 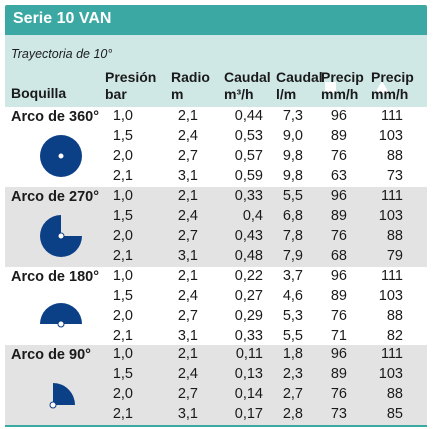 What do you see at coordinates (216, 415) in the screenshot?
I see `table-row: 2,1 3,1 0,17 2,8 73 85` at bounding box center [216, 415].